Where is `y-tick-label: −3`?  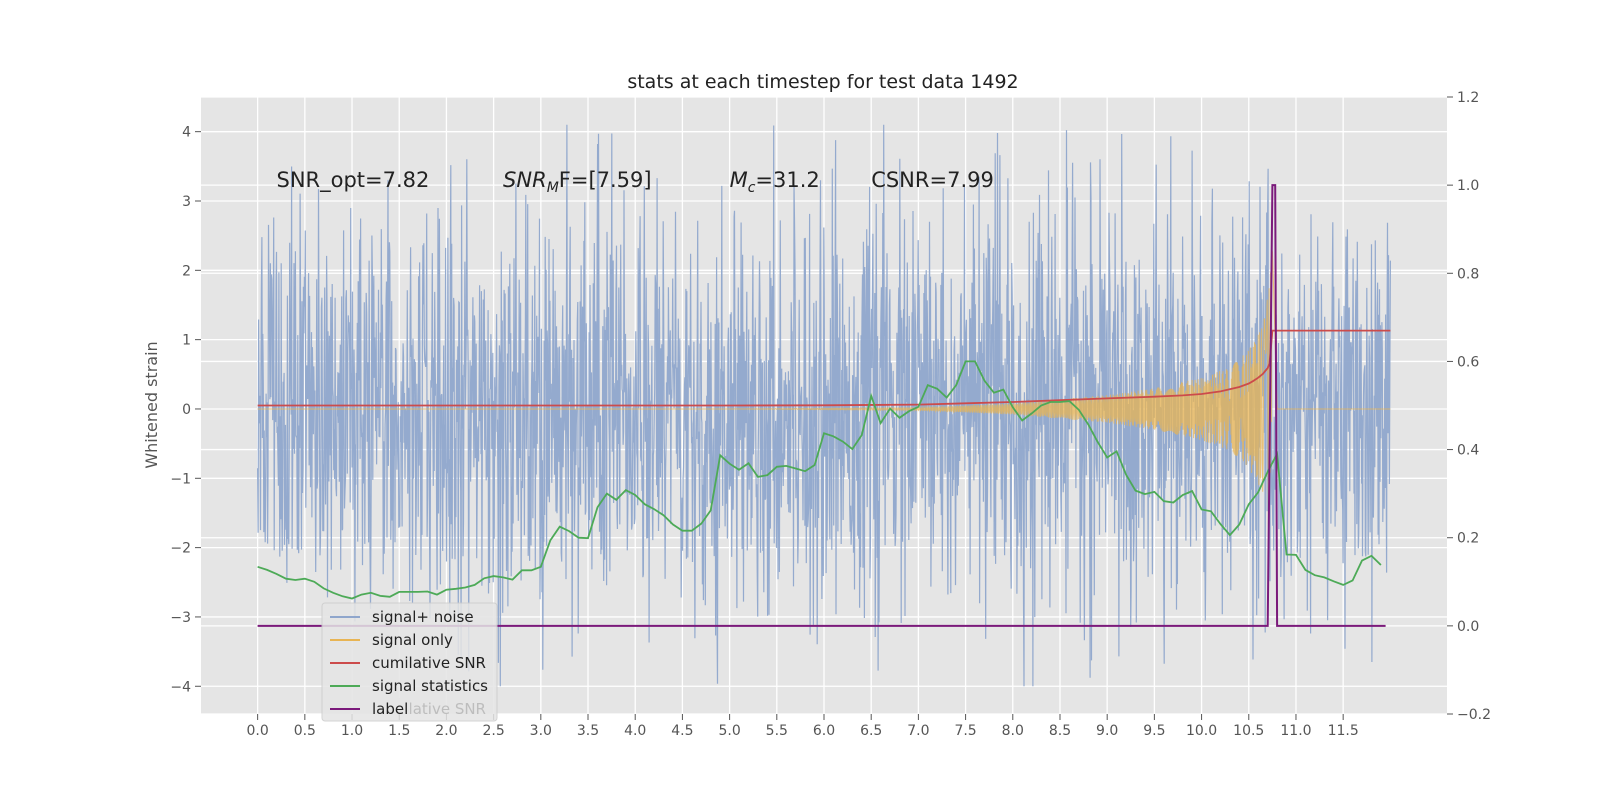 y-tick-label: −3 is located at coordinates (180, 618).